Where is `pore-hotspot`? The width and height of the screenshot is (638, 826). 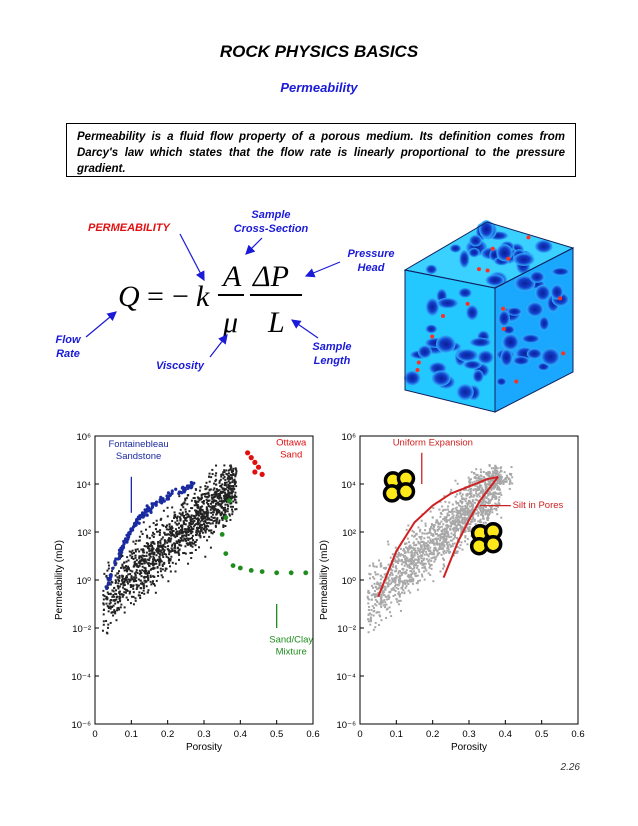
pore-hotspot is located at coordinates (563, 353).